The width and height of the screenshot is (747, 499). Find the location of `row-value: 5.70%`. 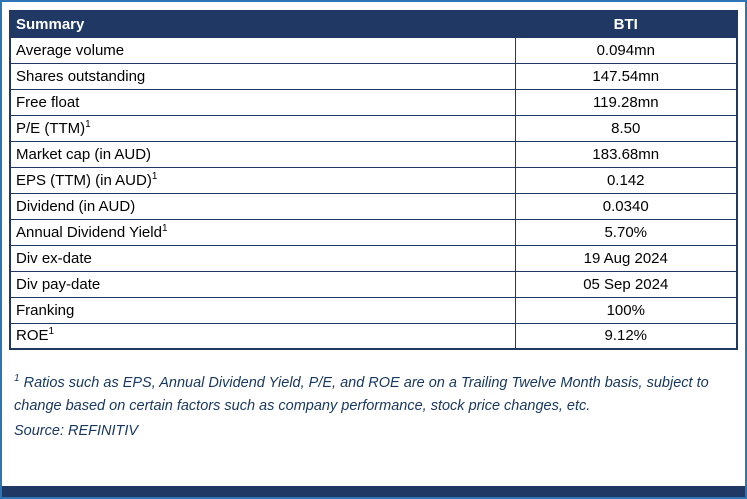

row-value: 5.70% is located at coordinates (626, 232).